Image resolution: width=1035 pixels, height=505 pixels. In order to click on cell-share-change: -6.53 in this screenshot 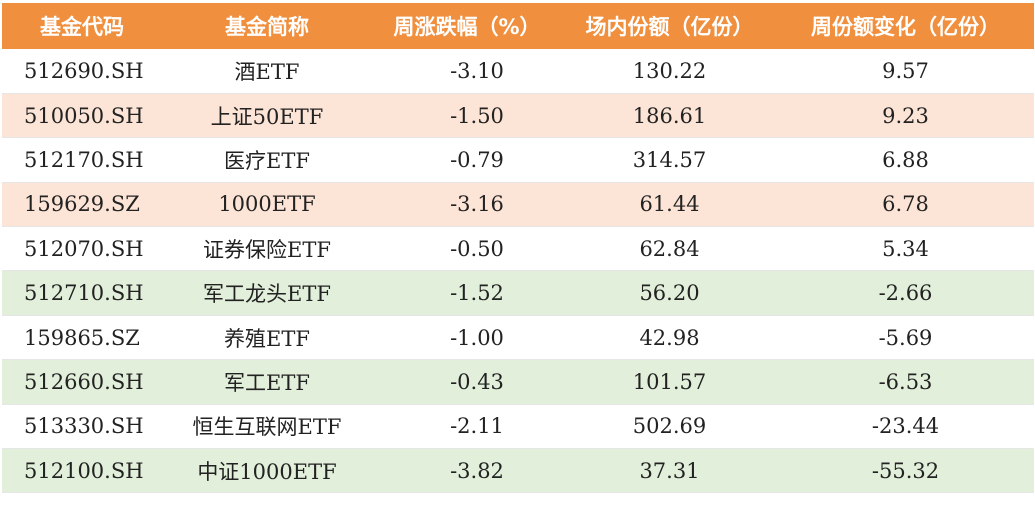, I will do `click(905, 381)`.